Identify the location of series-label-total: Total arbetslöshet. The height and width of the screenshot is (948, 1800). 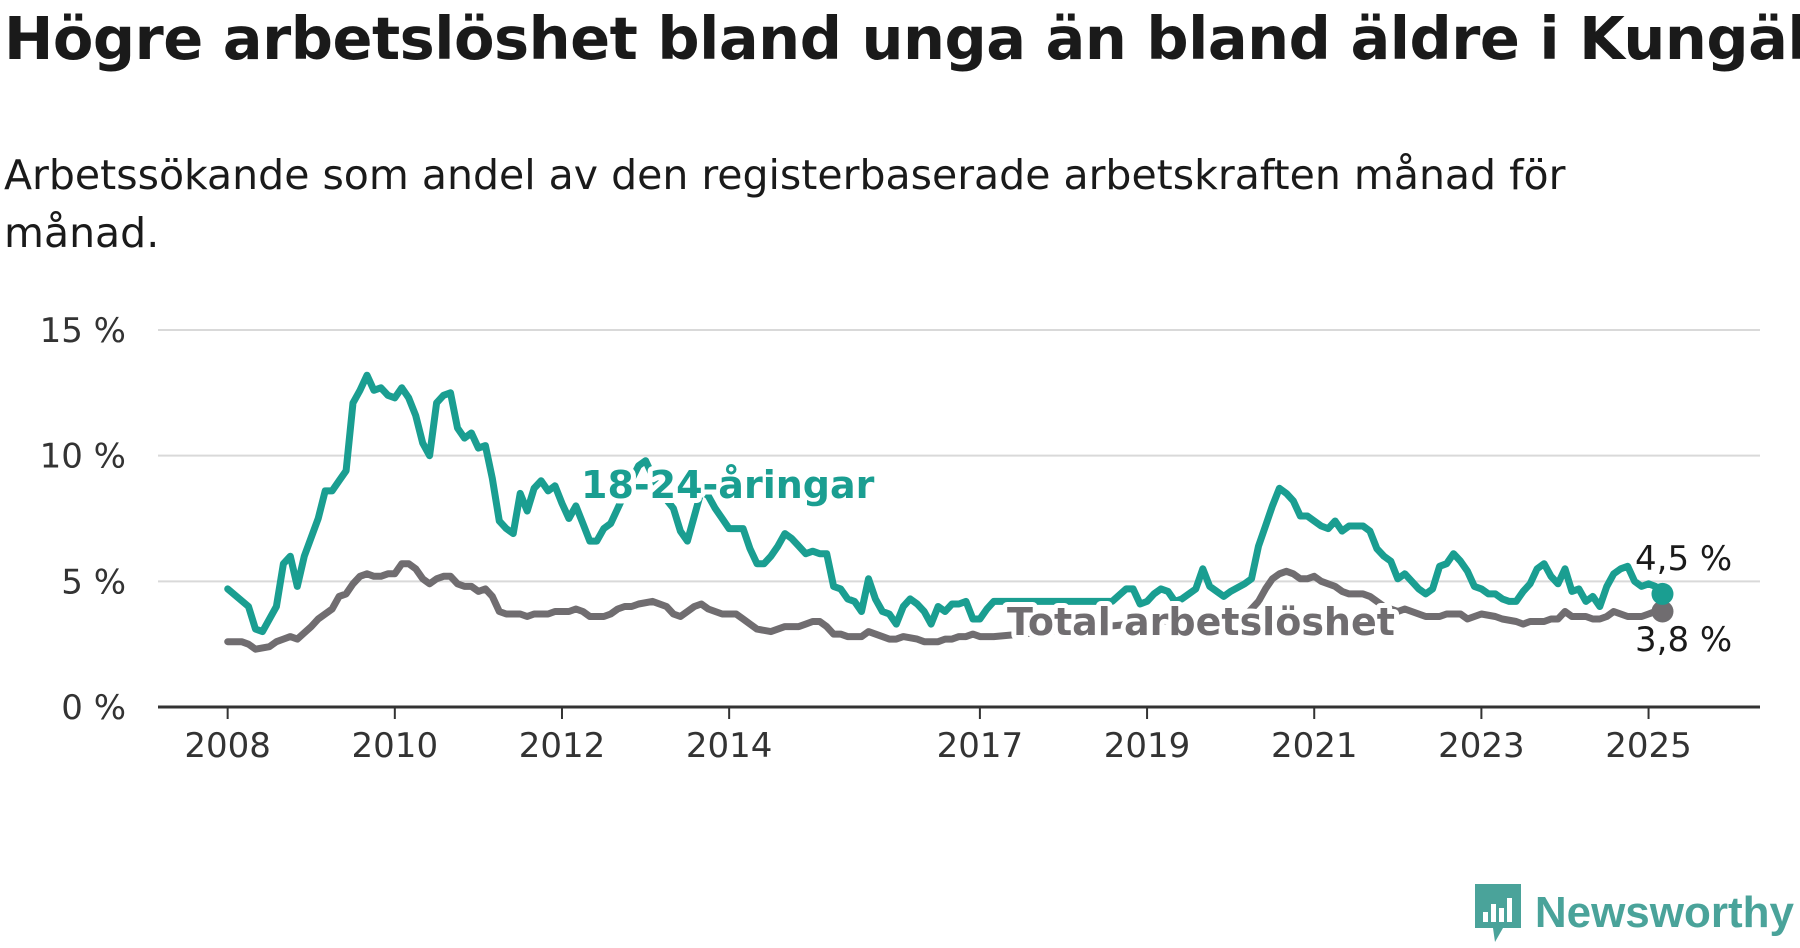
(1201, 622).